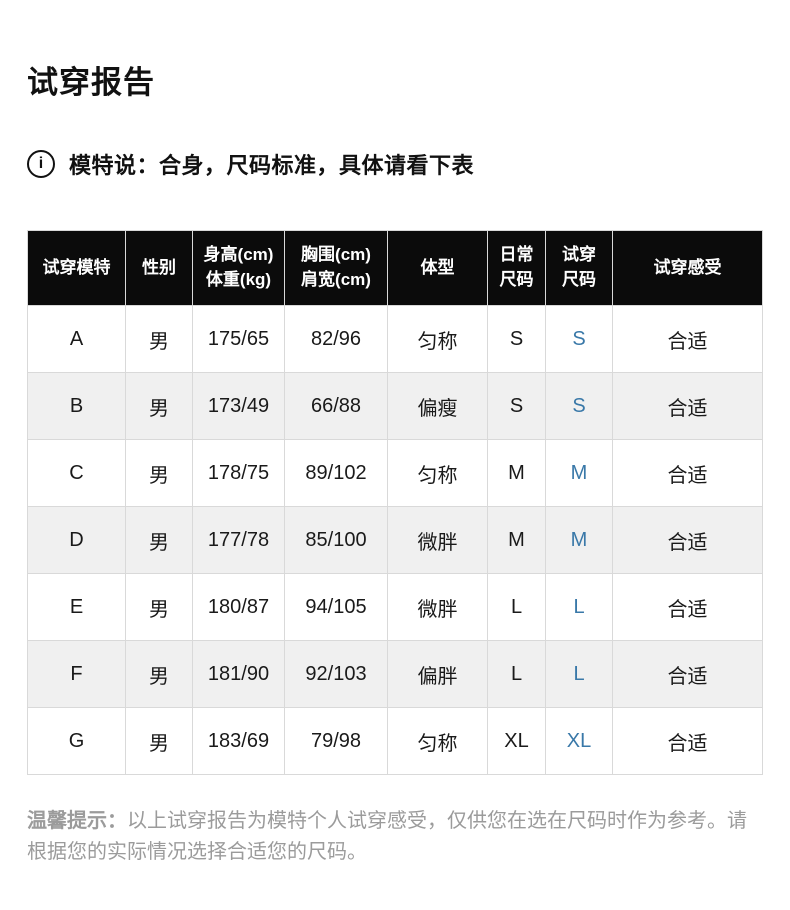 This screenshot has height=910, width=790. Describe the element at coordinates (516, 268) in the screenshot. I see `header-daily-size: 日常 尺码` at that location.